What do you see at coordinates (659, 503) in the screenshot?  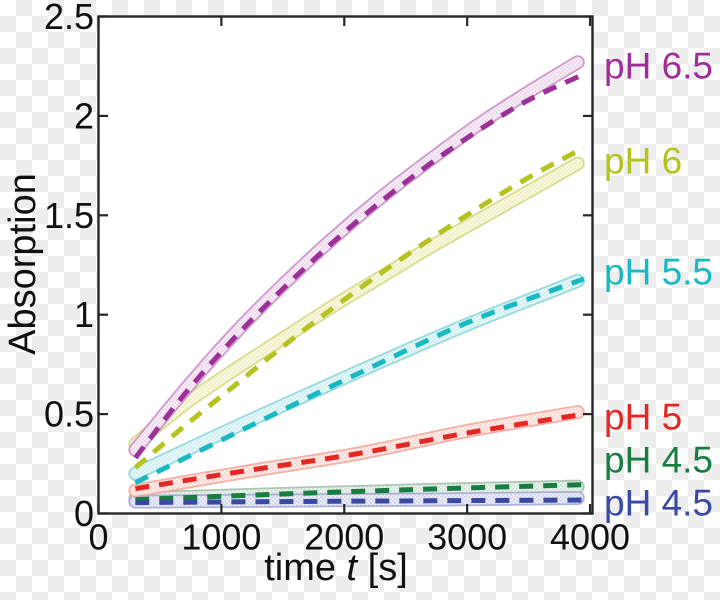 I see `ph-4-5-blue-label: pH 4.5` at bounding box center [659, 503].